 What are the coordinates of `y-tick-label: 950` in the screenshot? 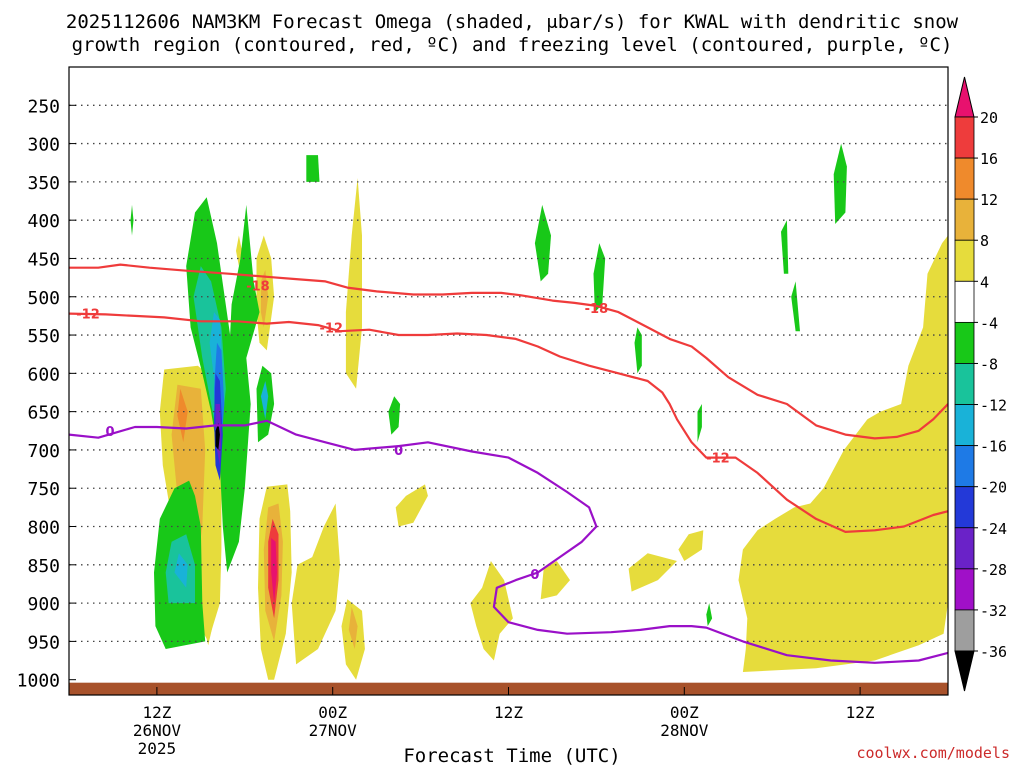 It's located at (43, 642).